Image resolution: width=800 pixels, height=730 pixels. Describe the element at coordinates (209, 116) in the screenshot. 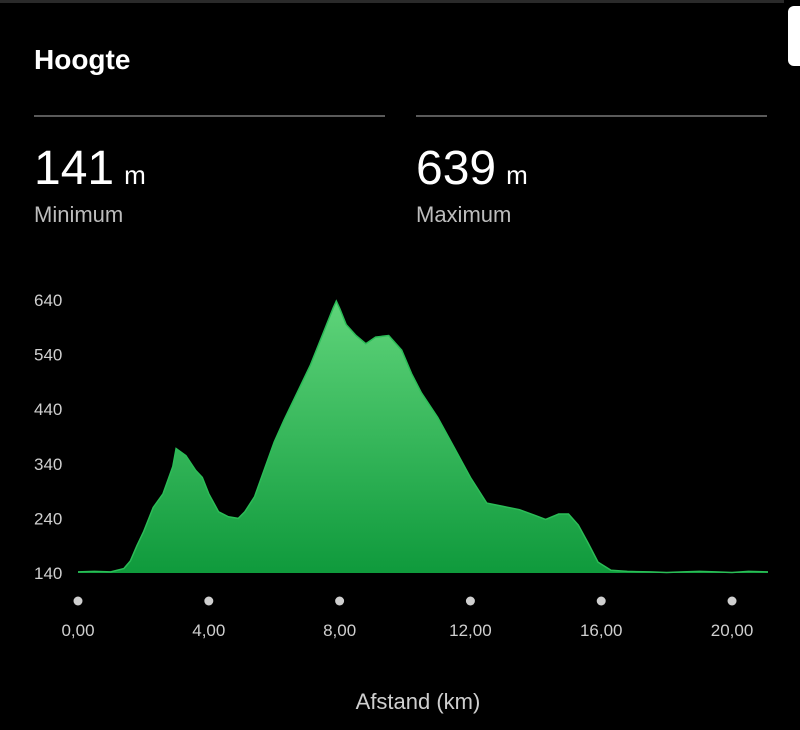

I see `divider-left` at that location.